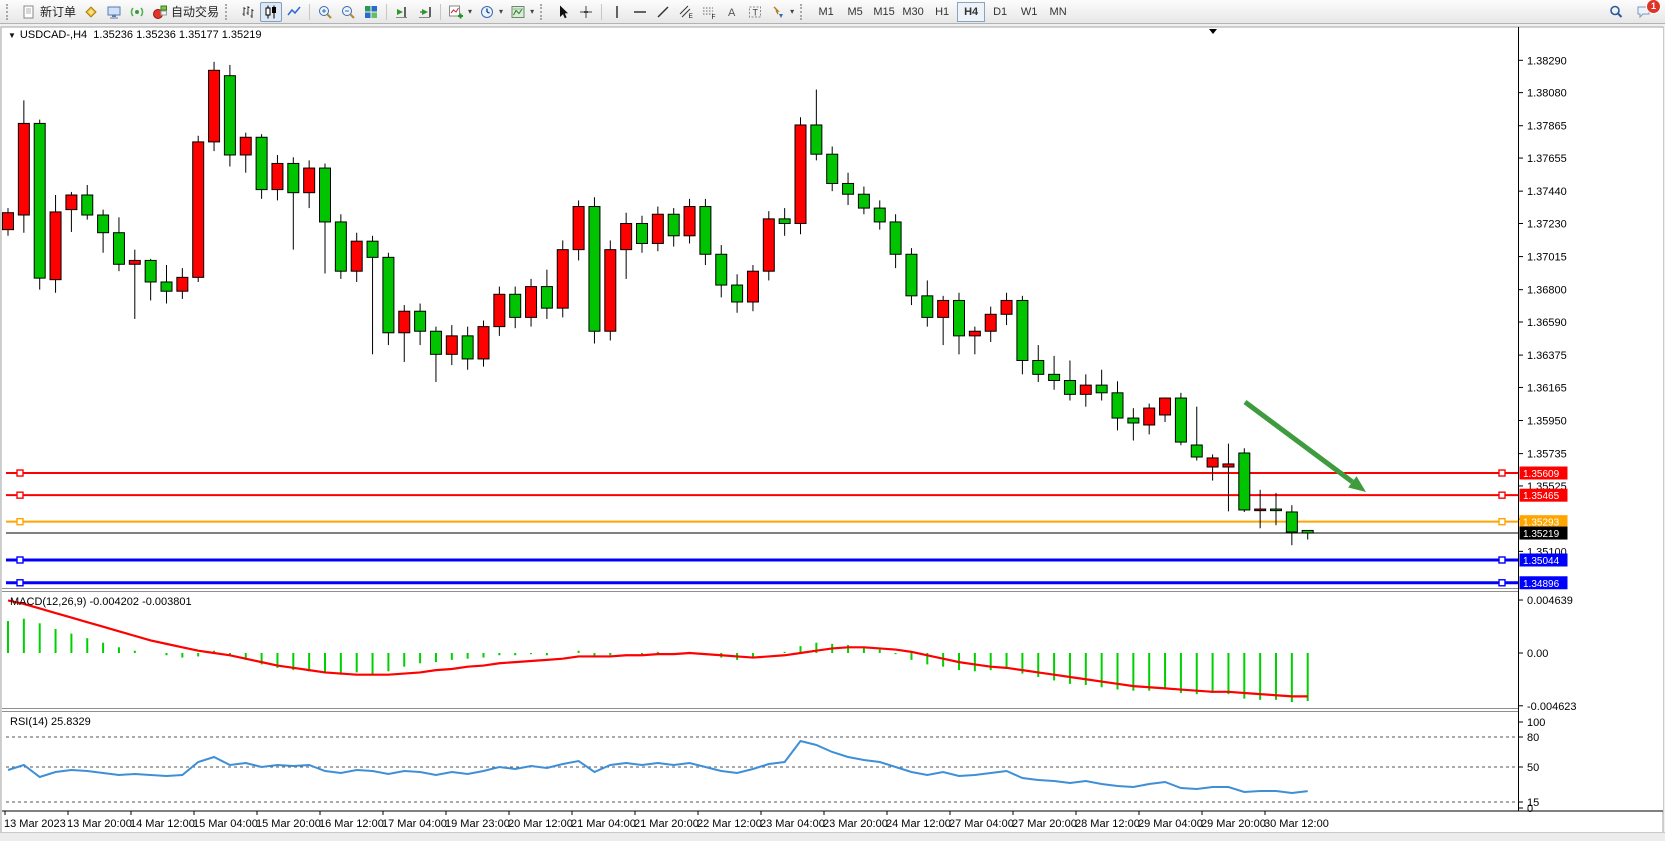 This screenshot has width=1665, height=841. I want to click on svg-text: E, so click(691, 16).